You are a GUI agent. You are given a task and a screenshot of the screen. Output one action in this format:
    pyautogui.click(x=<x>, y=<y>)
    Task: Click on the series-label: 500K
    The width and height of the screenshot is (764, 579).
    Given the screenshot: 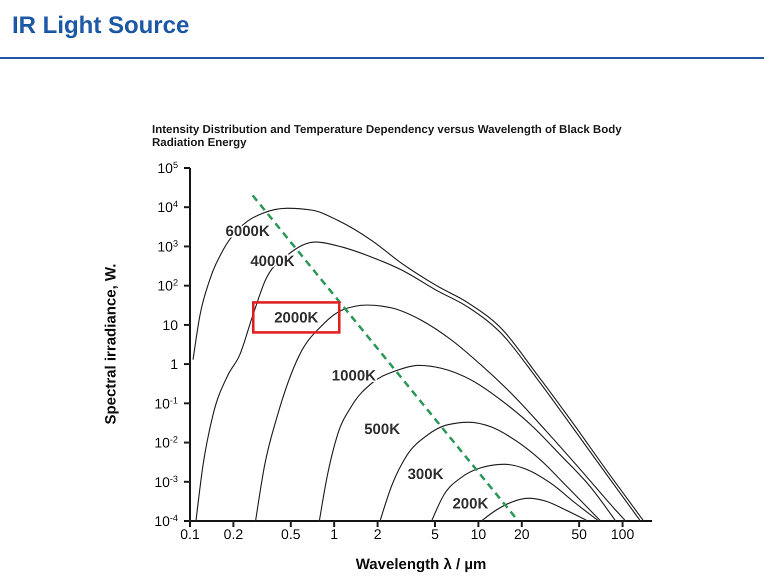 What is the action you would take?
    pyautogui.click(x=382, y=429)
    